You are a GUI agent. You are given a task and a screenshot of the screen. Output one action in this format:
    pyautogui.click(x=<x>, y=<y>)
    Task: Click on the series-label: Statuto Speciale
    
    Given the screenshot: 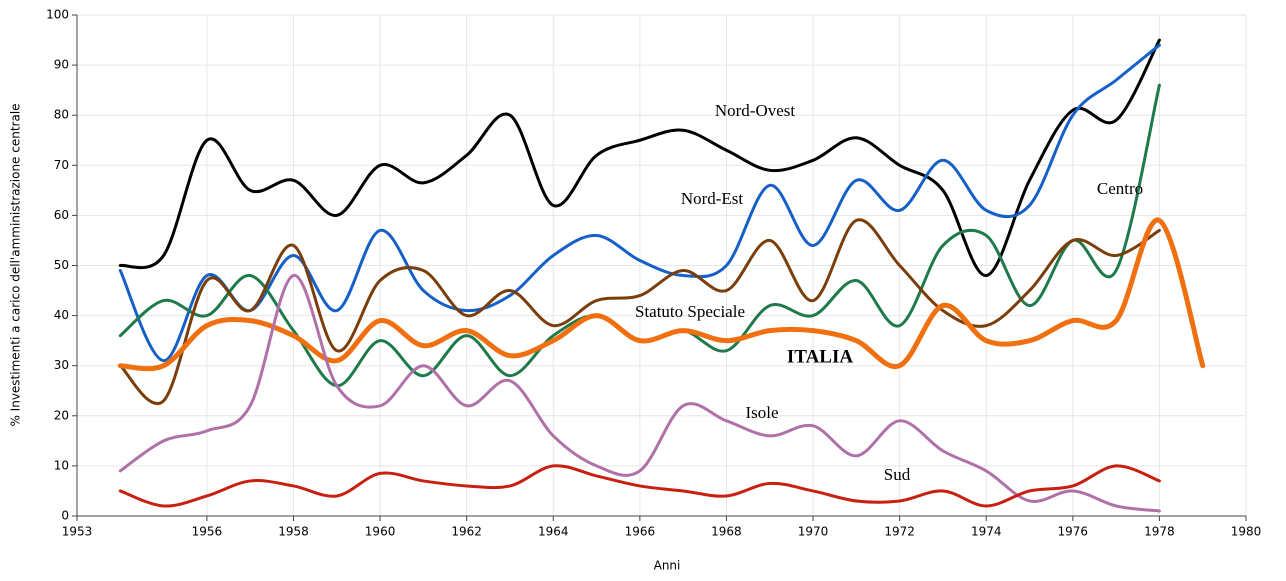 What is the action you would take?
    pyautogui.click(x=690, y=311)
    